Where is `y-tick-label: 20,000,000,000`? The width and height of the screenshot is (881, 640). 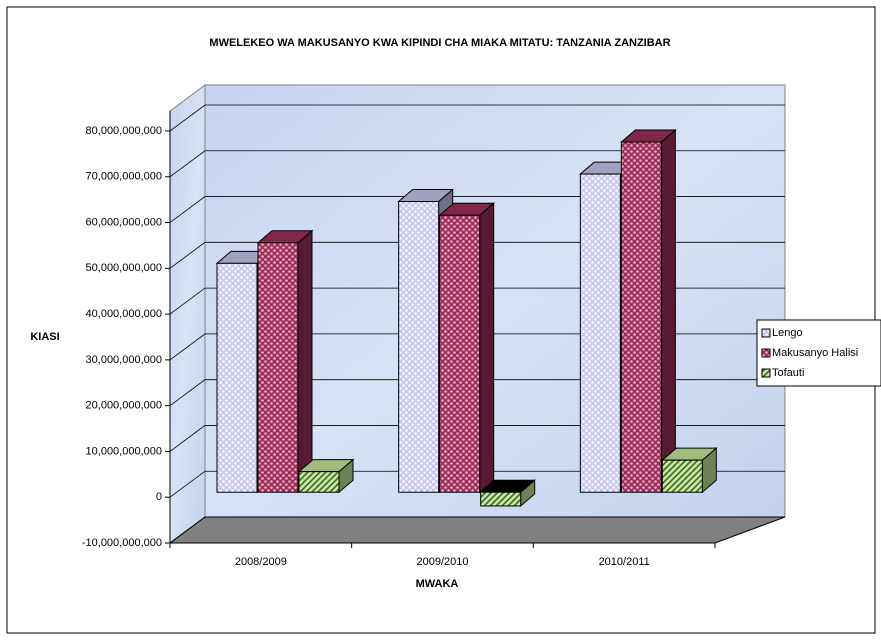 y-tick-label: 20,000,000,000 is located at coordinates (124, 406).